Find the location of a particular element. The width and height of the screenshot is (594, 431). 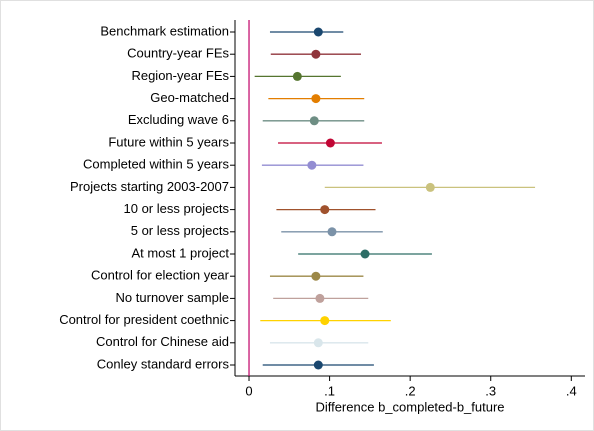

y-tick-label: 5 or less projects is located at coordinates (180, 230).